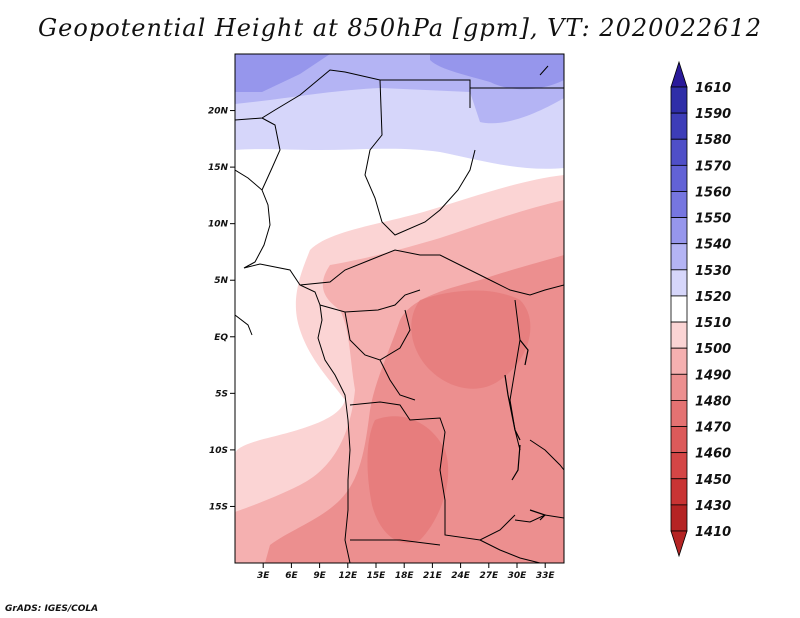 Image resolution: width=800 pixels, height=618 pixels. Describe the element at coordinates (408, 480) in the screenshot. I see `contour-band-1470b` at that location.